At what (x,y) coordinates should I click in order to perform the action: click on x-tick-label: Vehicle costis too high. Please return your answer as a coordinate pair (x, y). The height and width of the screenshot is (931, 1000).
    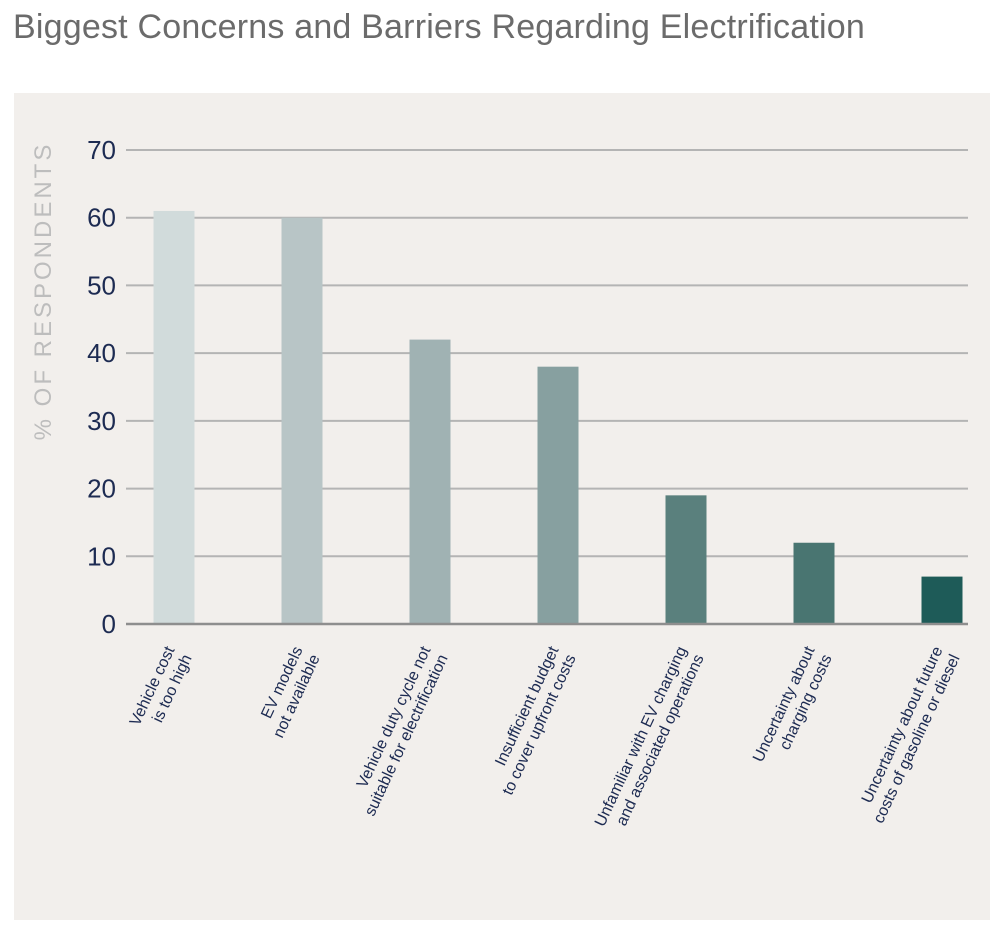
    Looking at the image, I should click on (161, 690).